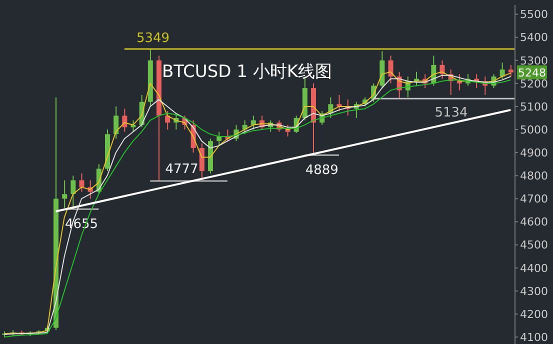 The height and width of the screenshot is (344, 553). What do you see at coordinates (534, 245) in the screenshot?
I see `y-tick-label: 4500` at bounding box center [534, 245].